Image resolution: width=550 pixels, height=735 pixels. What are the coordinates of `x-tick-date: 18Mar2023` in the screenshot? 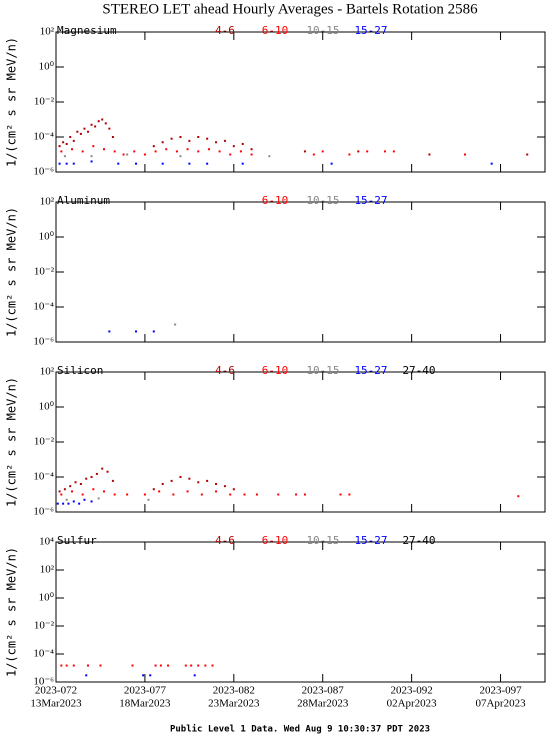 It's located at (145, 704).